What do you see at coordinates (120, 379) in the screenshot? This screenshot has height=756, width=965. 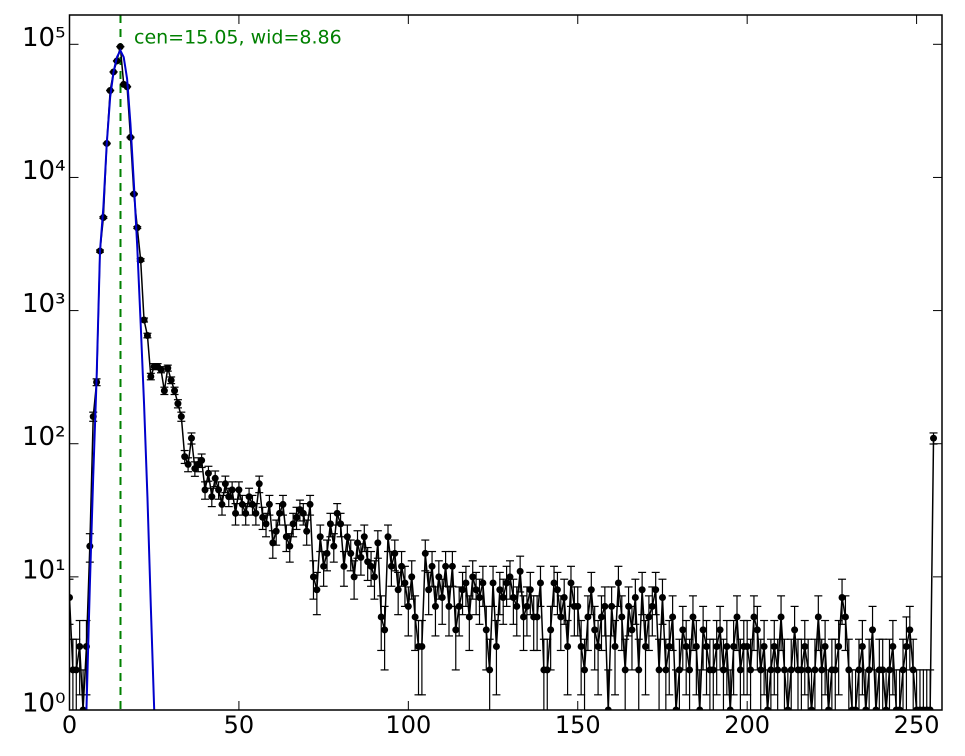 I see `fit-line` at bounding box center [120, 379].